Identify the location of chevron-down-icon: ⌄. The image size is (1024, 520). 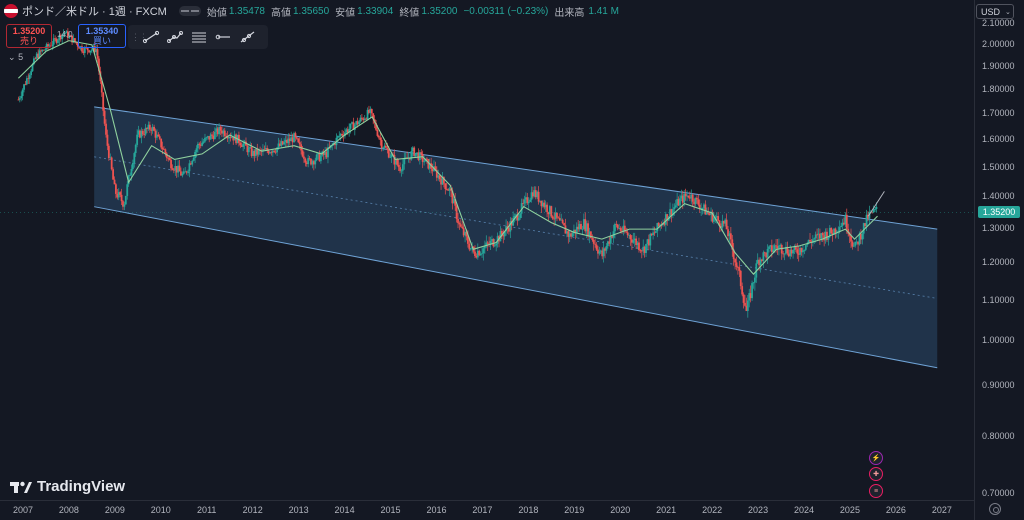
(12, 57).